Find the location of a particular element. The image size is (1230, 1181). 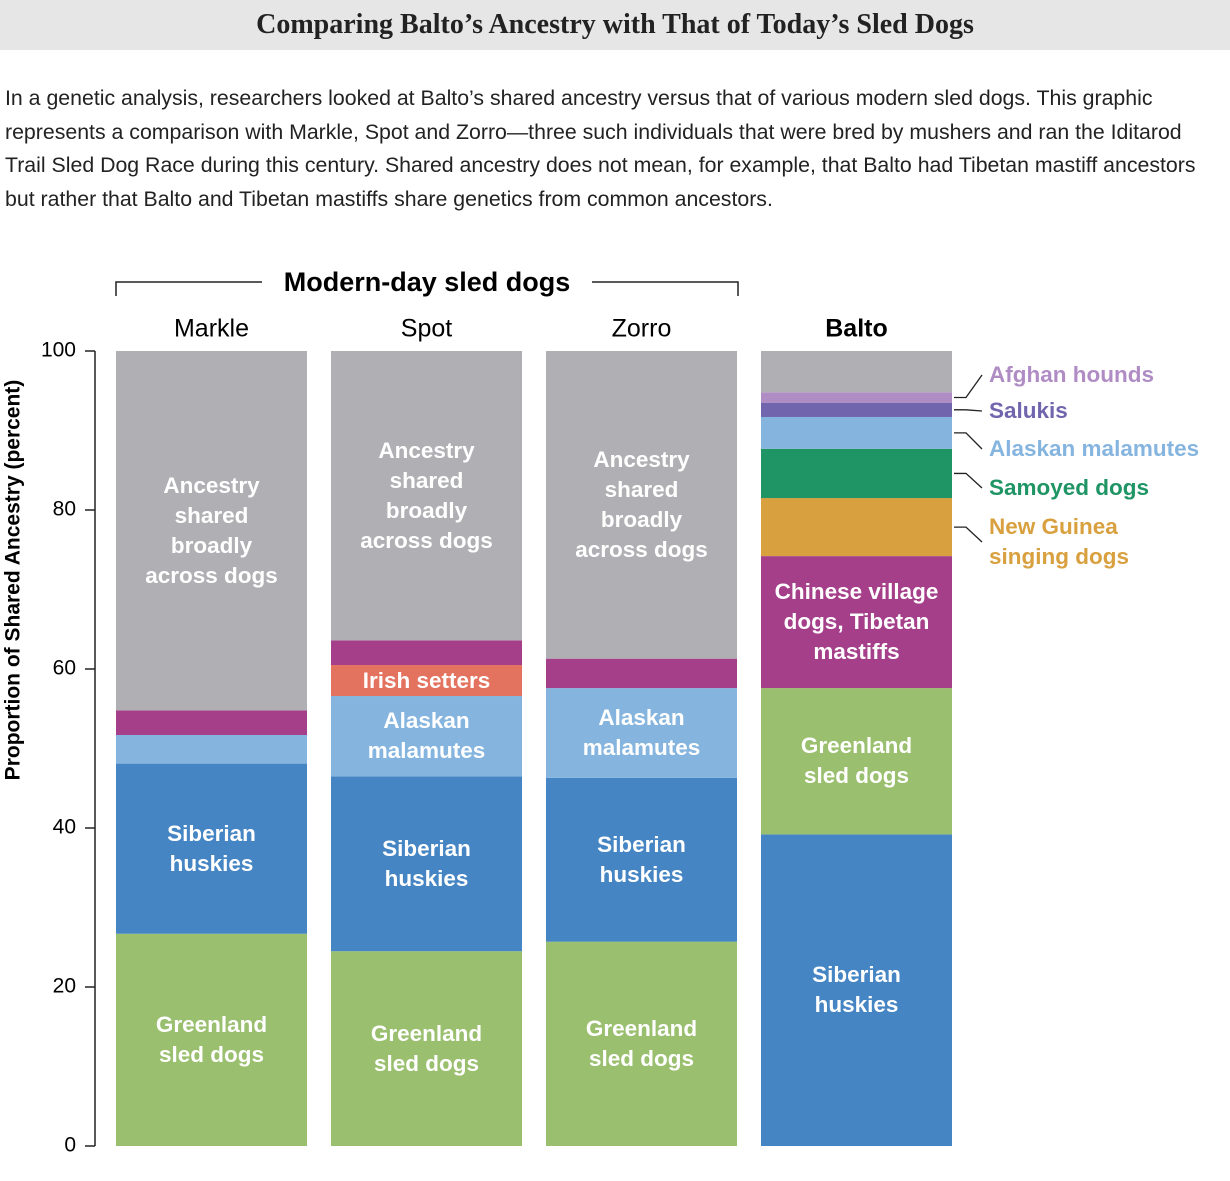

side-label: Afghan hounds is located at coordinates (1071, 374).